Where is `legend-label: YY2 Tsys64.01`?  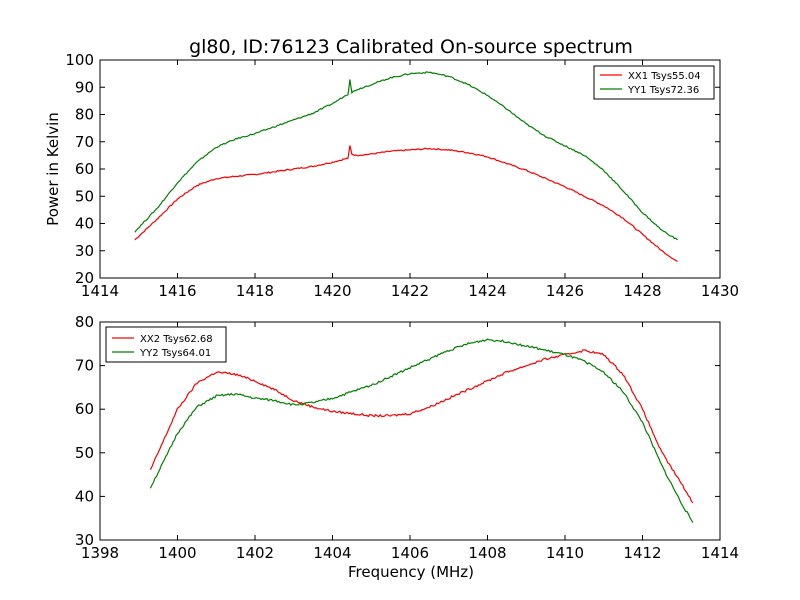
legend-label: YY2 Tsys64.01 is located at coordinates (175, 353).